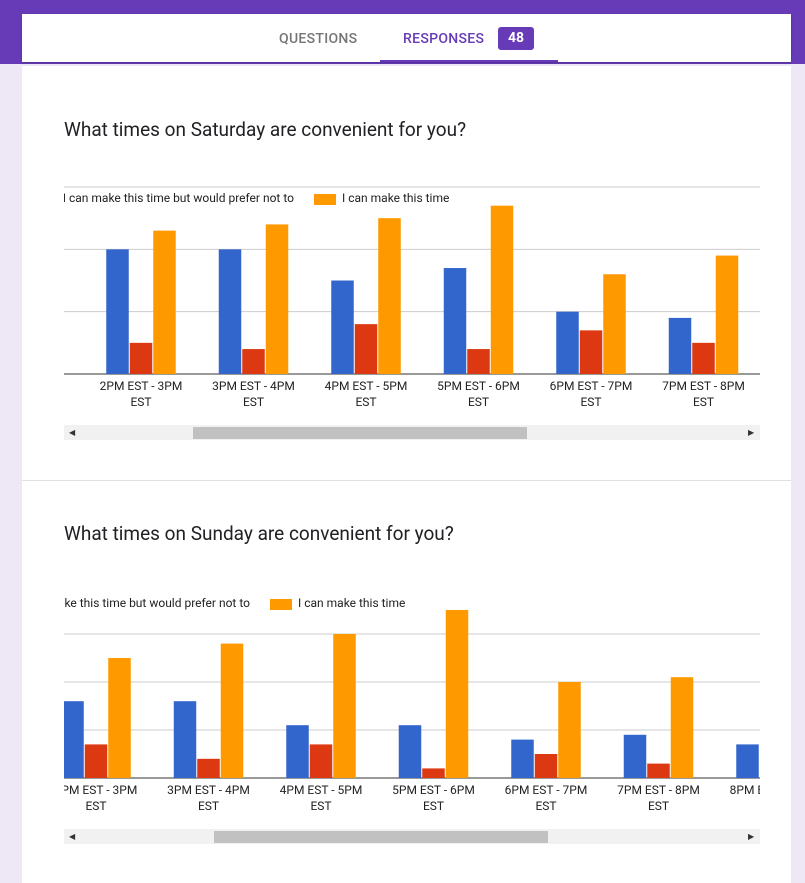 Image resolution: width=805 pixels, height=883 pixels. Describe the element at coordinates (469, 61) in the screenshot. I see `active-tab-indicator` at that location.